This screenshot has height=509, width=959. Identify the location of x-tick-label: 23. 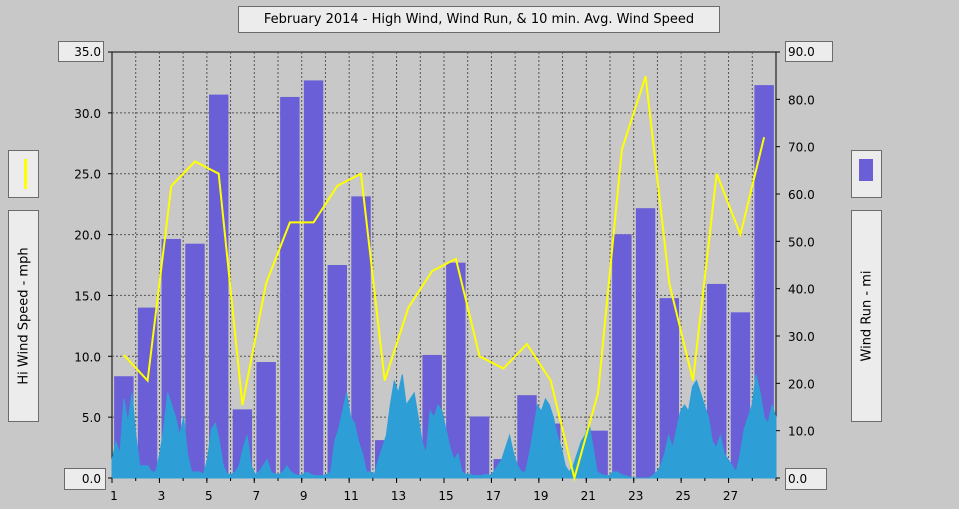
(635, 496).